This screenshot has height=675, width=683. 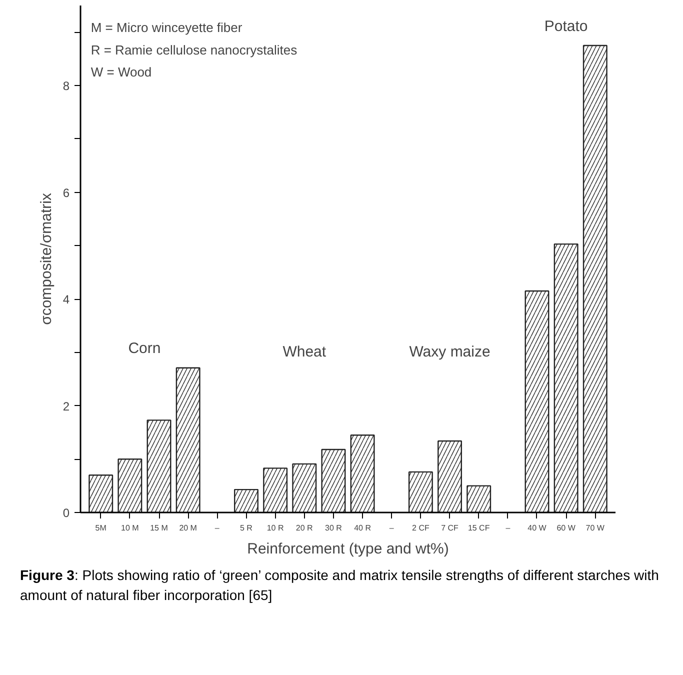 I want to click on x-tick-label: 40 R, so click(x=363, y=528).